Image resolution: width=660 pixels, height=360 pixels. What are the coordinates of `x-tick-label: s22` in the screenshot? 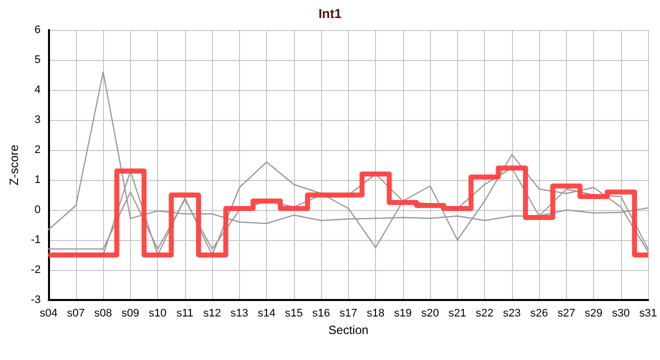 It's located at (485, 314).